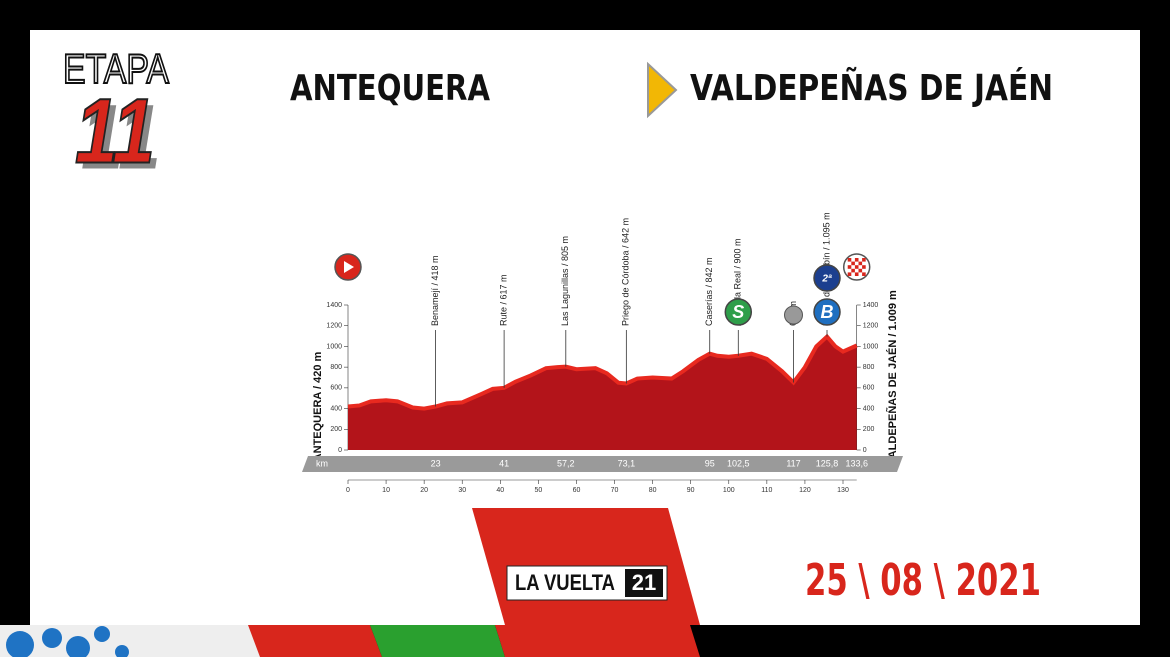 The image size is (1170, 657). Describe the element at coordinates (766, 490) in the screenshot. I see `x-tick-label: 110` at that location.